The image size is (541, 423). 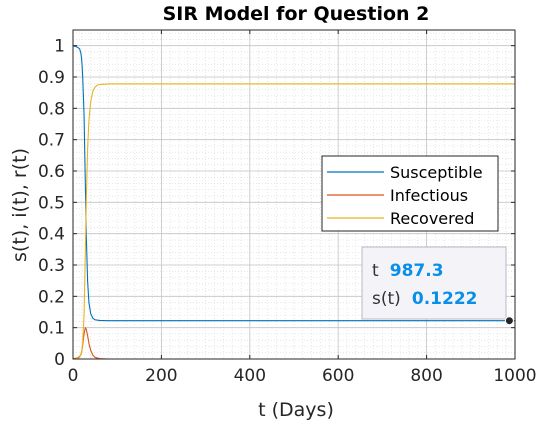 I want to click on y-tick-label: 0.3, so click(x=51, y=266).